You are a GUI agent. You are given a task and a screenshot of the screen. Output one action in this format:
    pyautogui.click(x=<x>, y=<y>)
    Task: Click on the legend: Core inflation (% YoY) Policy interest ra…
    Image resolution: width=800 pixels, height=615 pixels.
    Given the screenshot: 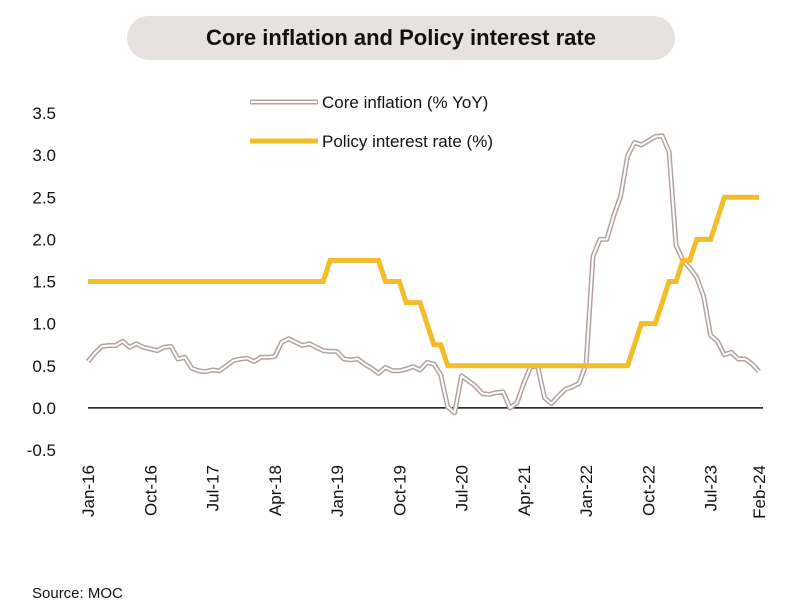 What is the action you would take?
    pyautogui.click(x=371, y=122)
    